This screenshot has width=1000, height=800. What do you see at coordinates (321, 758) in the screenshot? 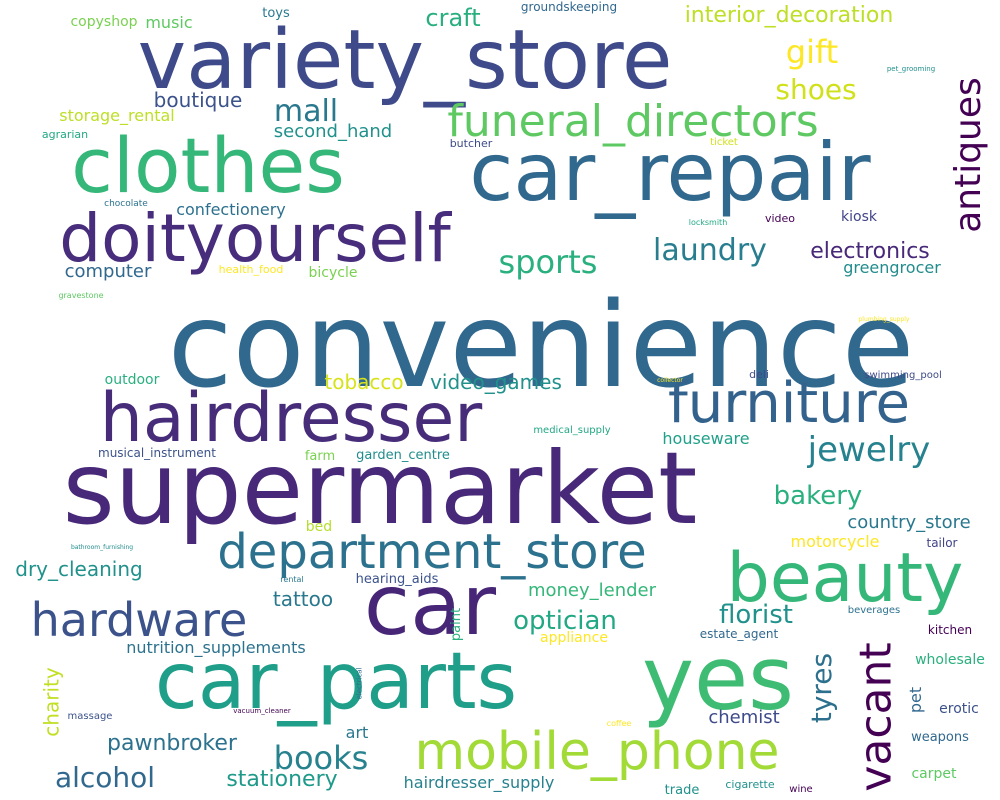
I see `word: books` at bounding box center [321, 758].